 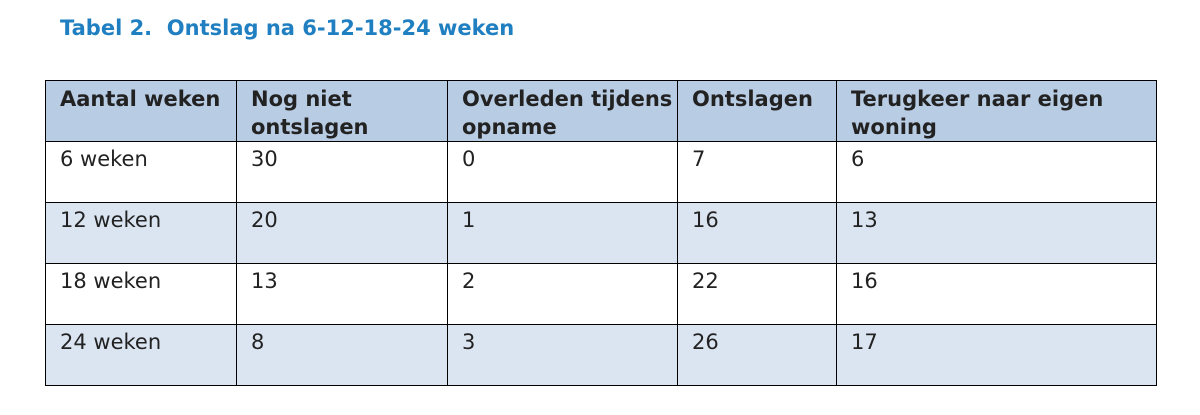 I want to click on table-row: 18 weken 13 2 22 16, so click(x=601, y=294).